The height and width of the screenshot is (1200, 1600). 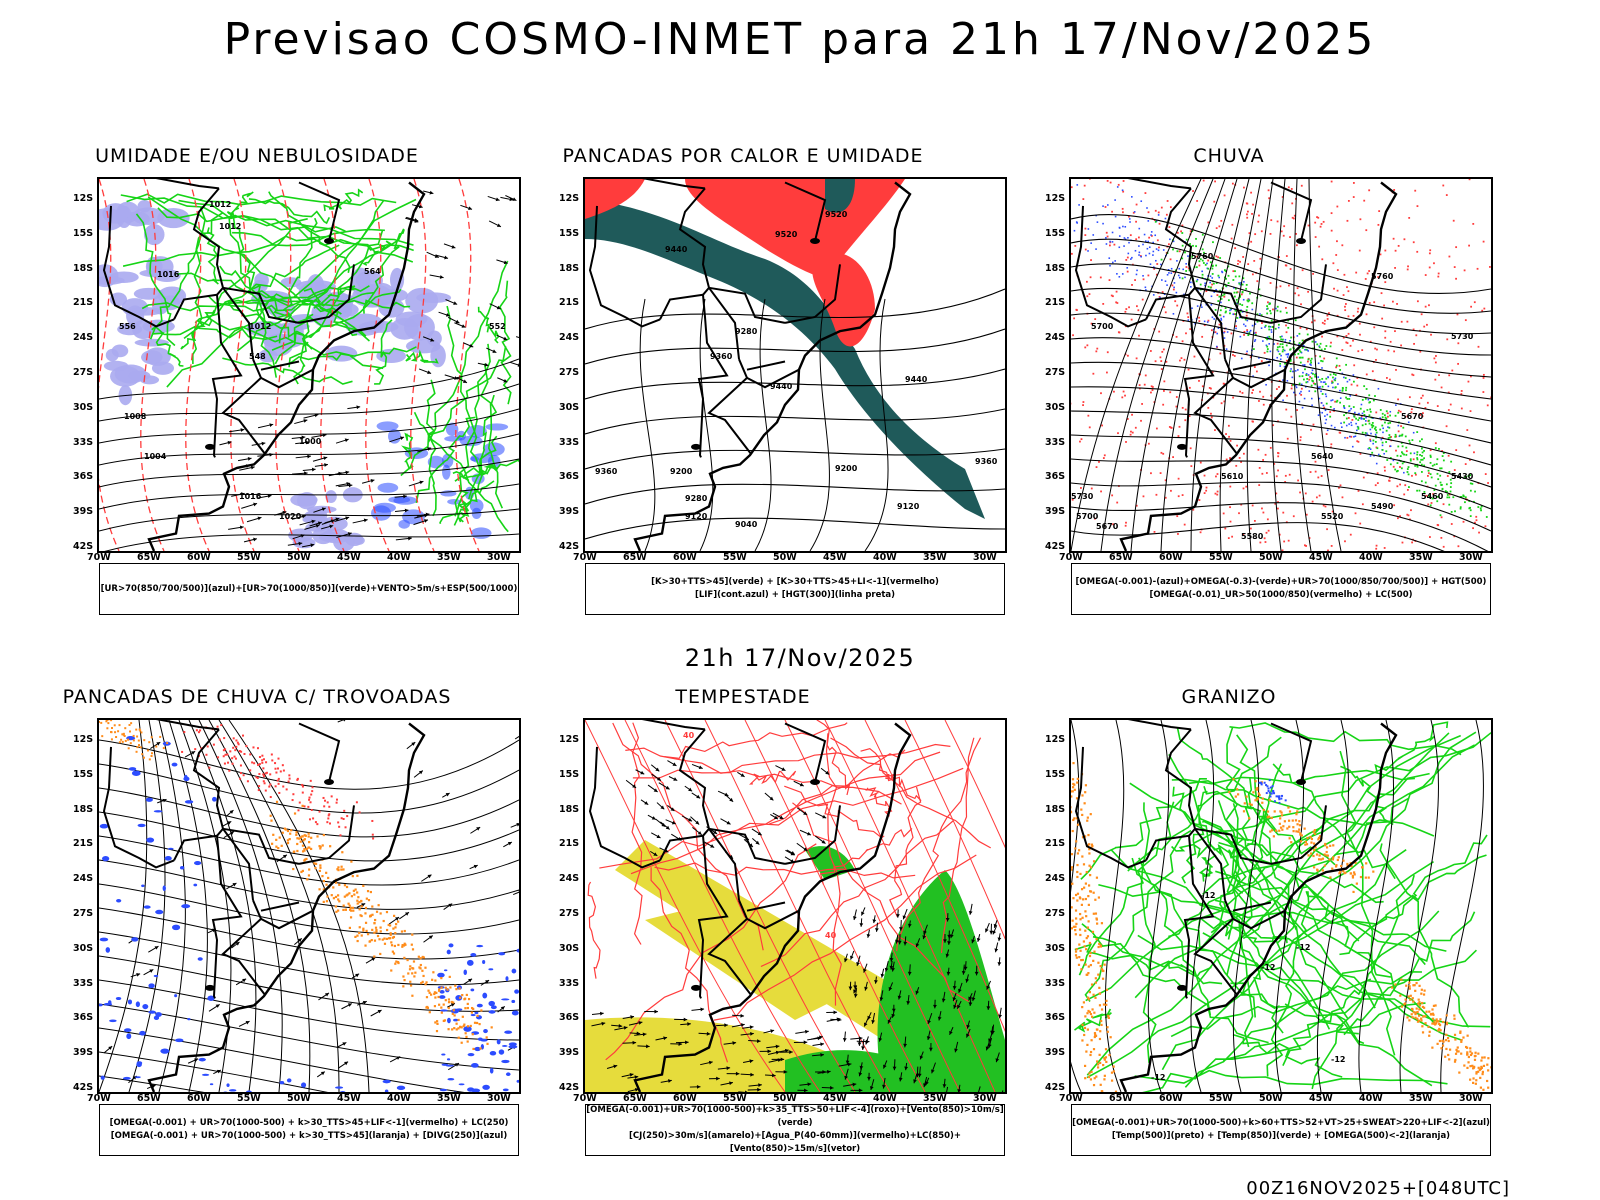 I want to click on contour-label: 5670, so click(x=1107, y=526).